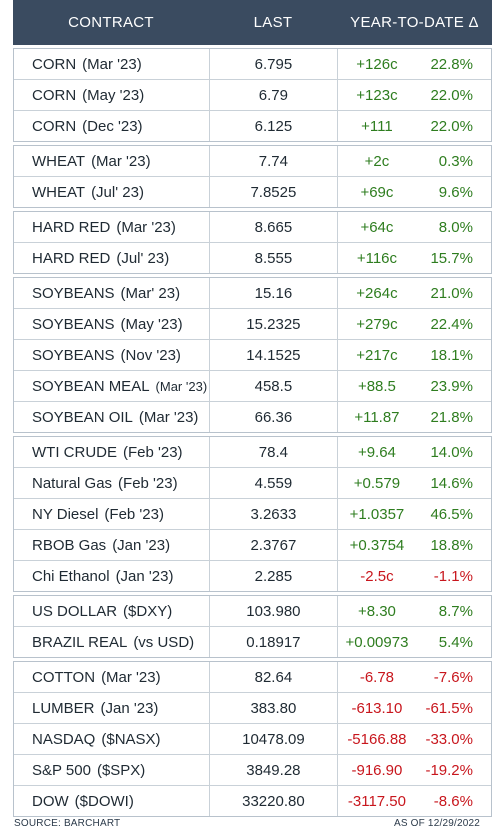  Describe the element at coordinates (376, 258) in the screenshot. I see `ytd-change: +116c` at that location.